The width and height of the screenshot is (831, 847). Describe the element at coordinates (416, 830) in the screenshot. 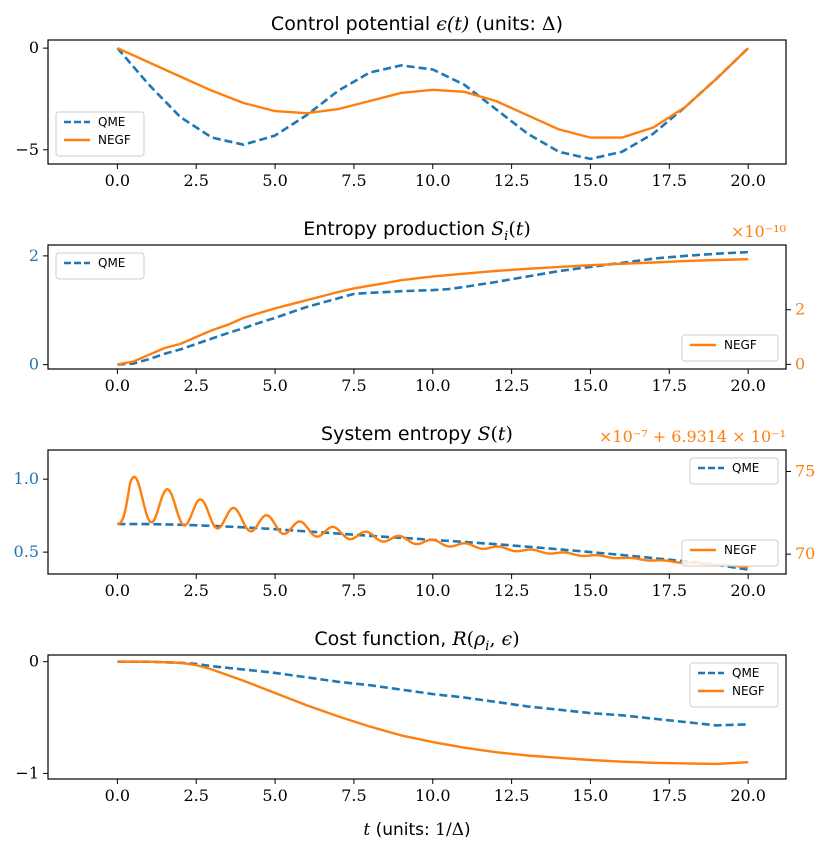

I see `x-axis-label: t (units: 1/Δ)` at that location.